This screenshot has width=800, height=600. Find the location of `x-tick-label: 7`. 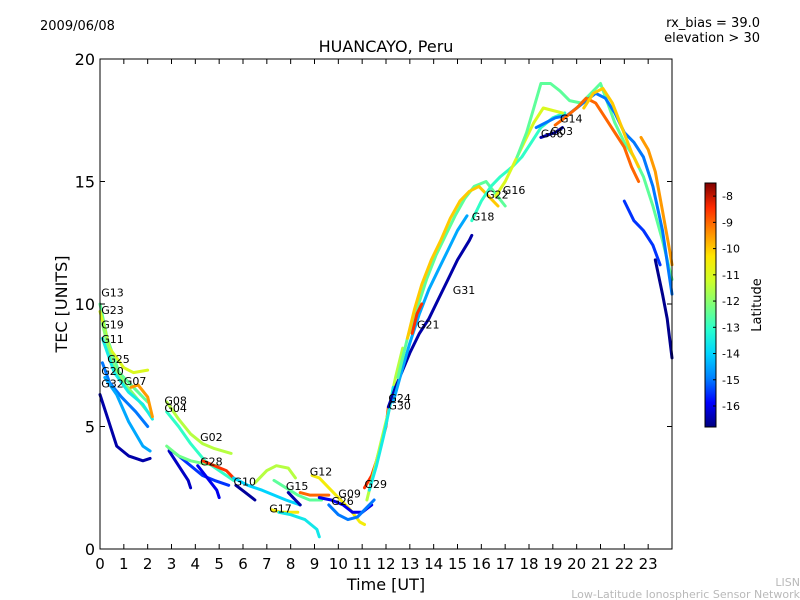

x-tick-label: 7 is located at coordinates (267, 564).